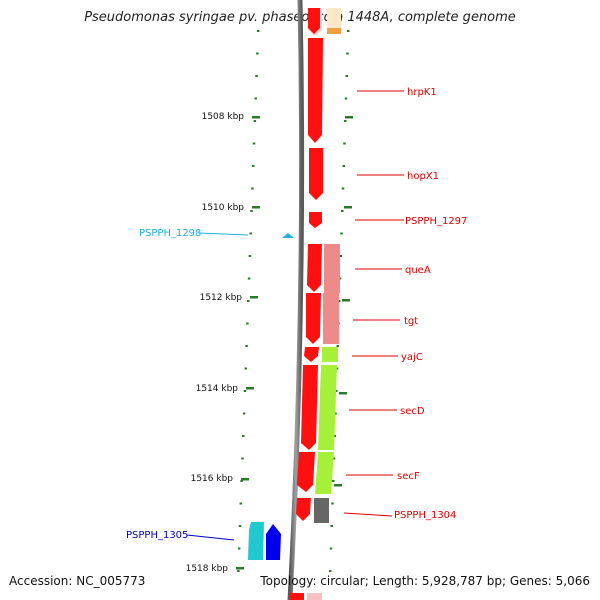 The height and width of the screenshot is (600, 600). Describe the element at coordinates (334, 21) in the screenshot. I see `cog-partial-shadow` at that location.